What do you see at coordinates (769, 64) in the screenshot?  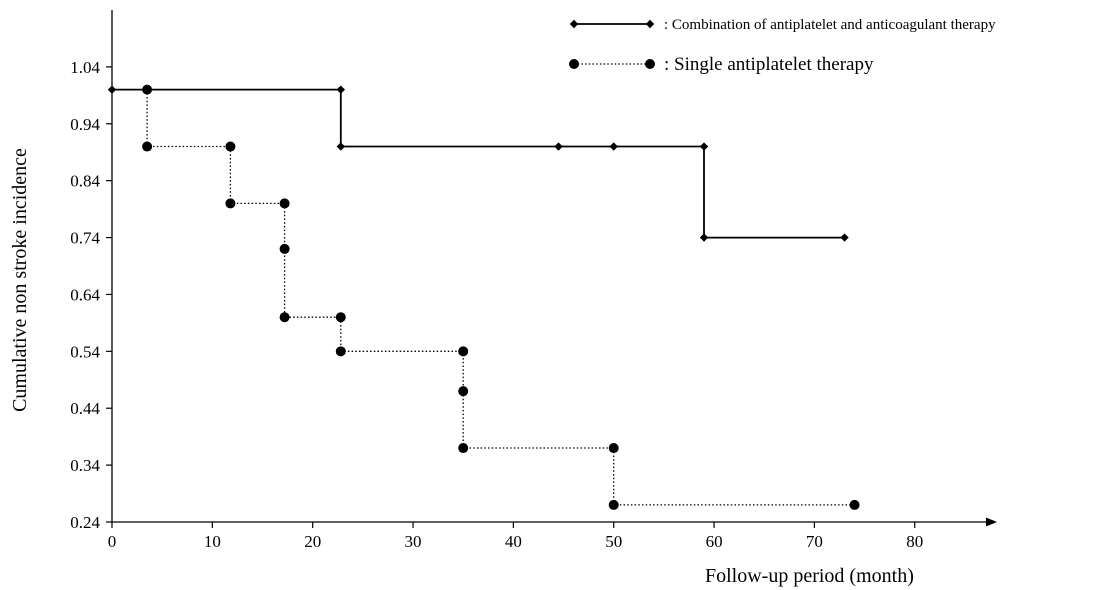 I see `legend-label-2: : Single antiplatelet therapy` at bounding box center [769, 64].